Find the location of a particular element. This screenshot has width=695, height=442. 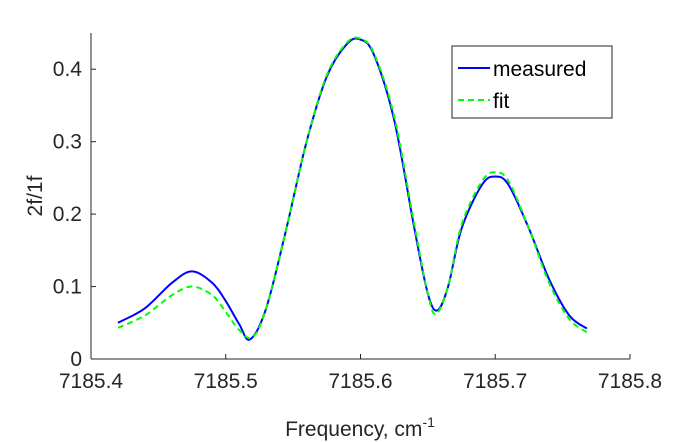

x-tick-label: 7185.5 is located at coordinates (226, 381).